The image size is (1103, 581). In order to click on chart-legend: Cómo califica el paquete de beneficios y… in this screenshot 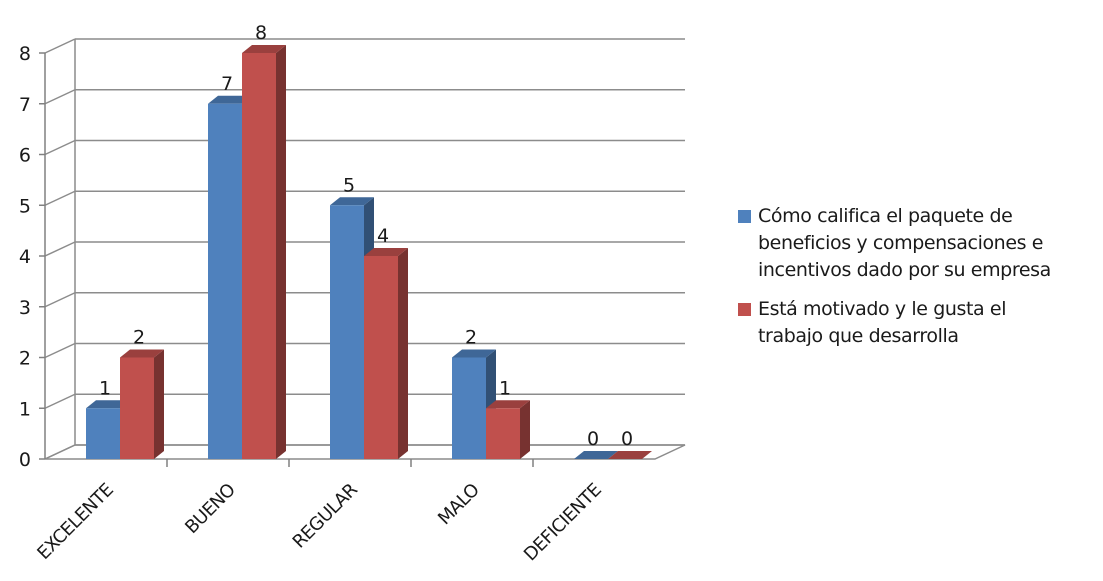, I will do `click(919, 282)`.